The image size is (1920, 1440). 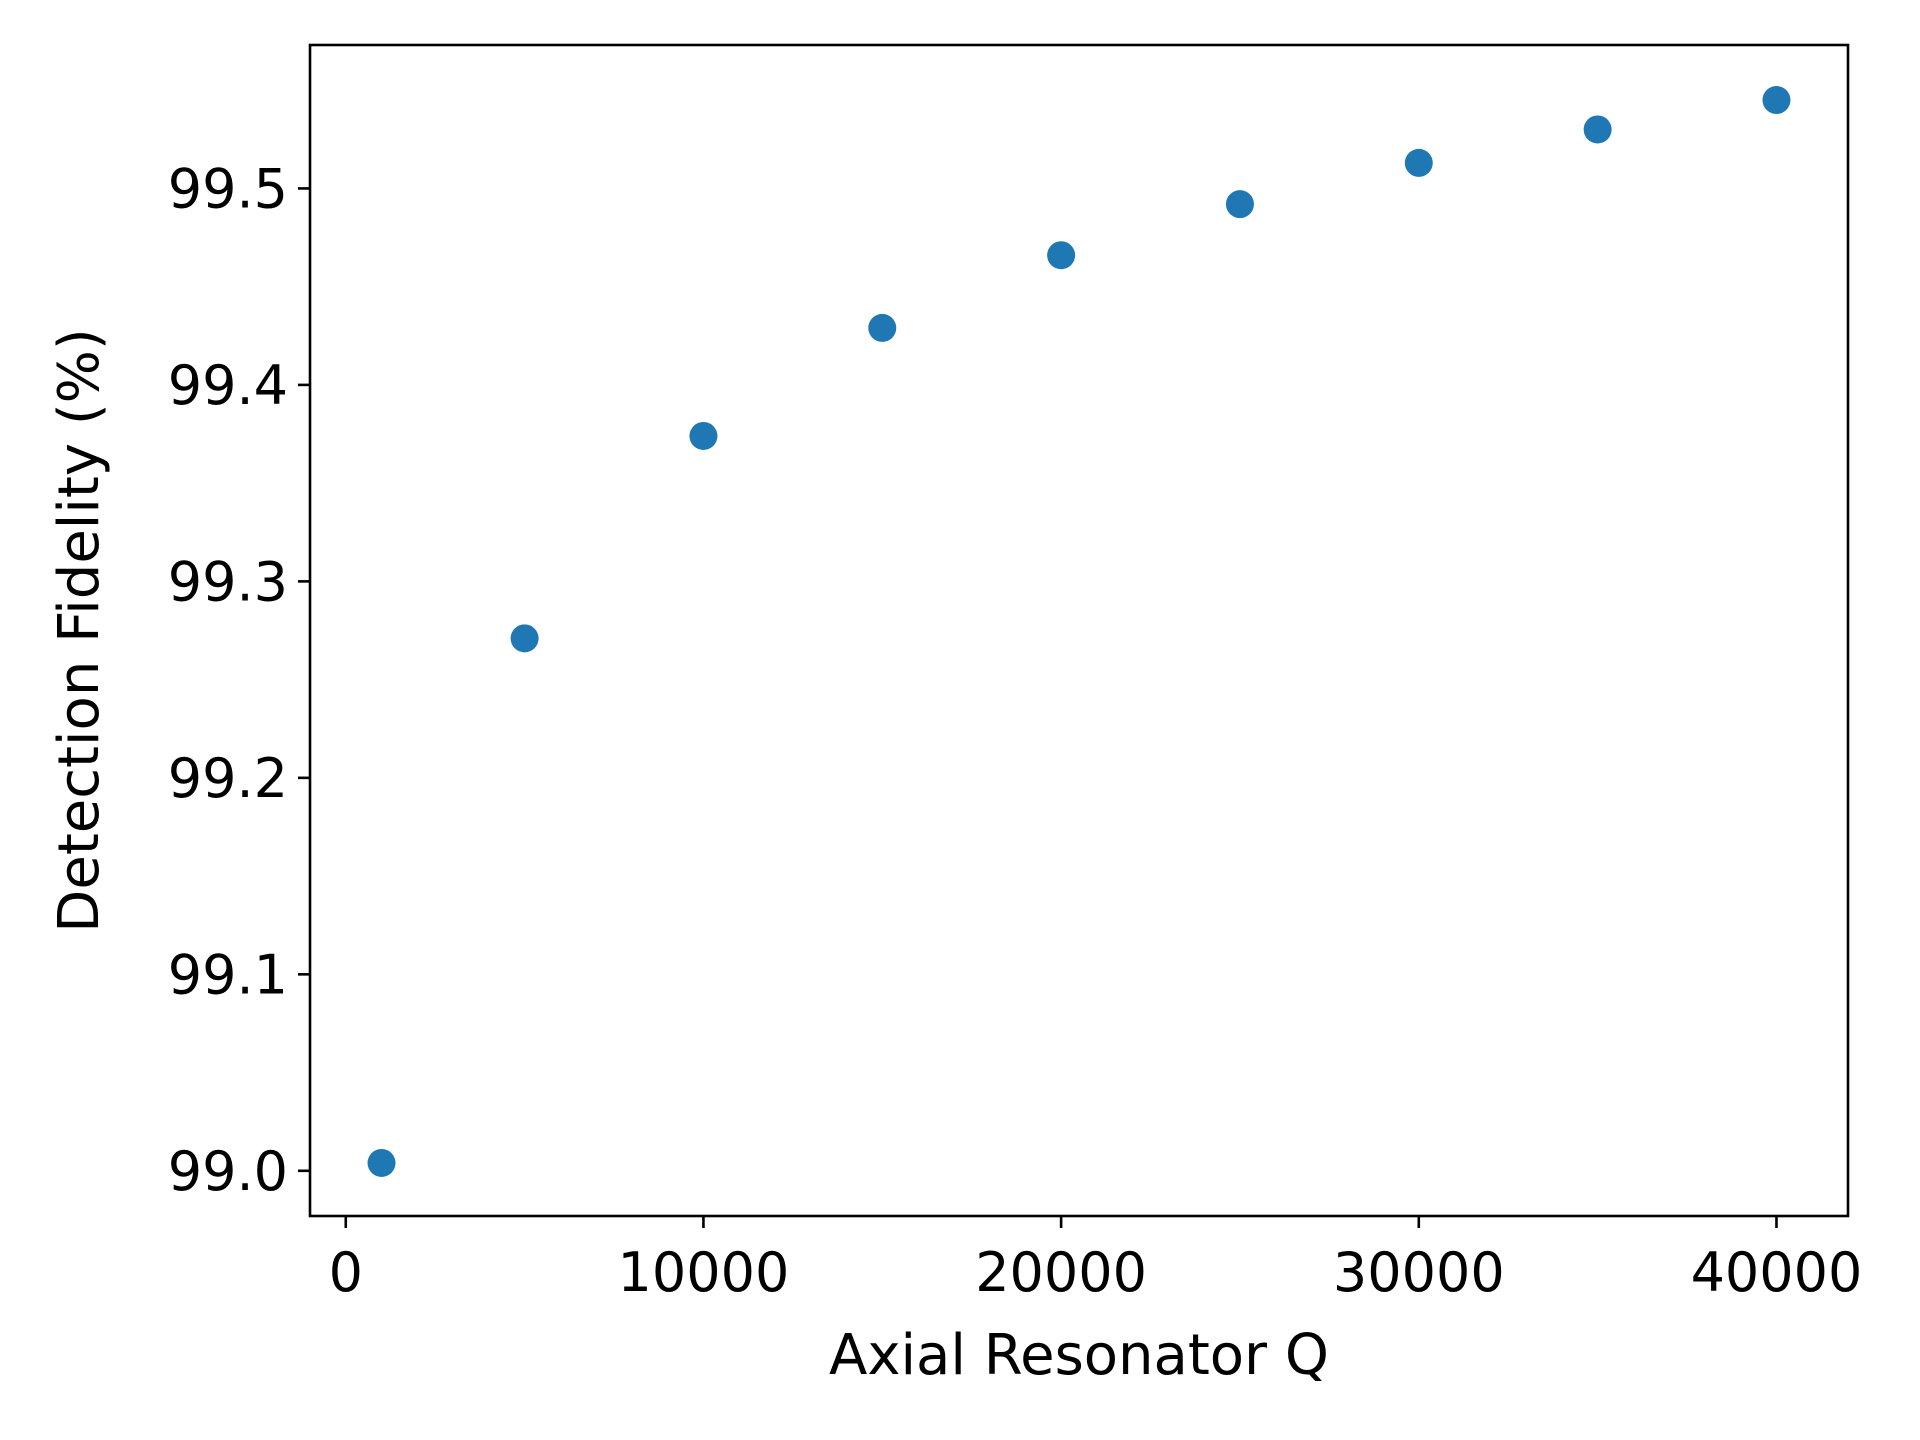 What do you see at coordinates (1419, 1272) in the screenshot?
I see `x-tick-label: 30000` at bounding box center [1419, 1272].